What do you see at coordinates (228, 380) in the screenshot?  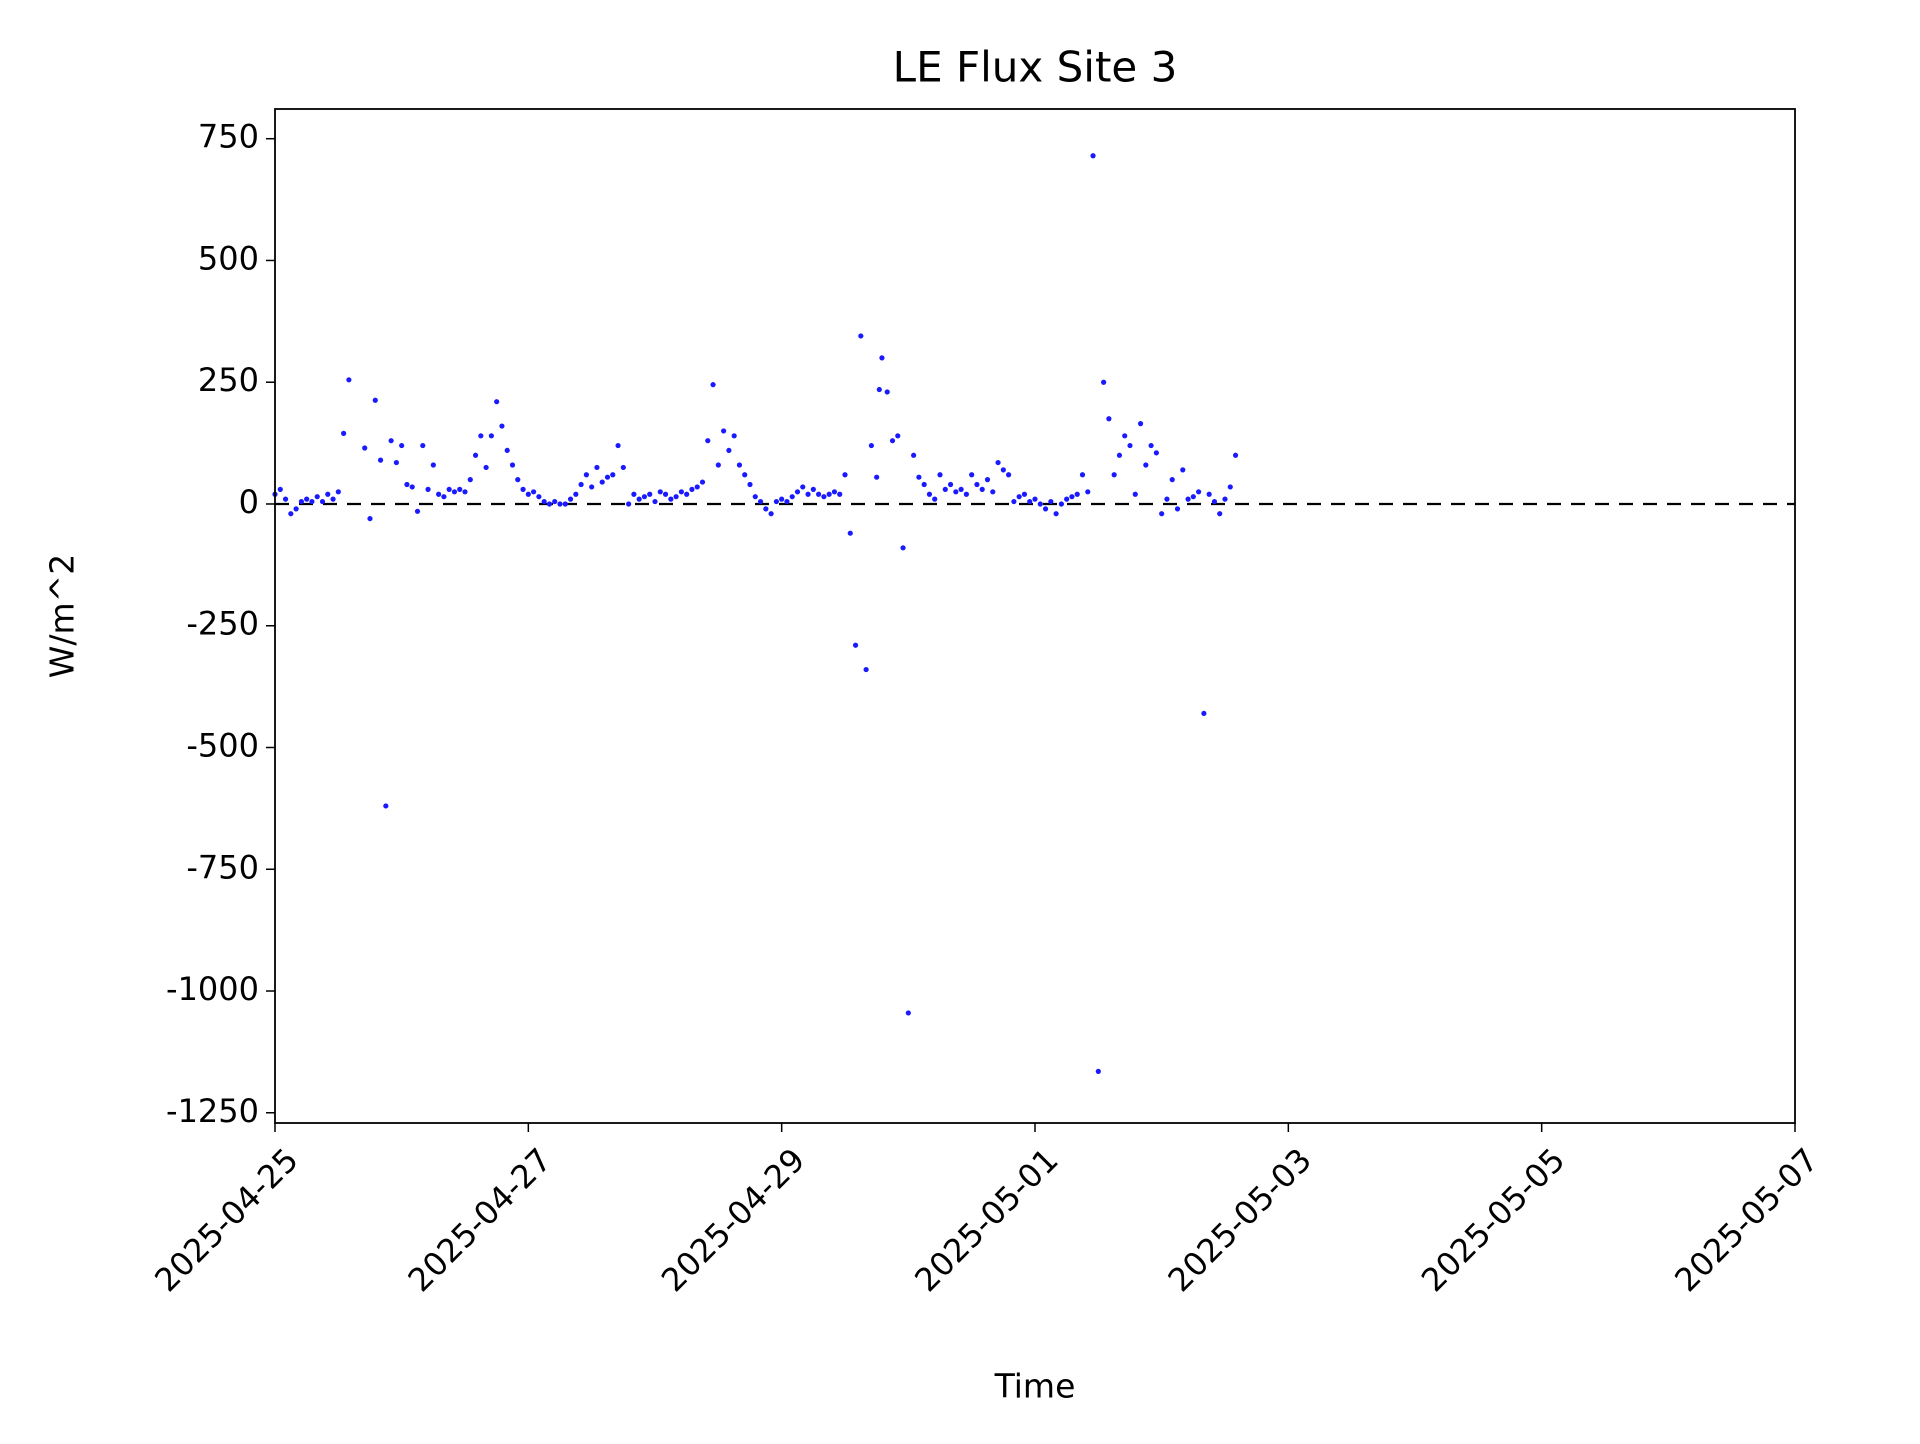 I see `y-tick-label: 250` at bounding box center [228, 380].